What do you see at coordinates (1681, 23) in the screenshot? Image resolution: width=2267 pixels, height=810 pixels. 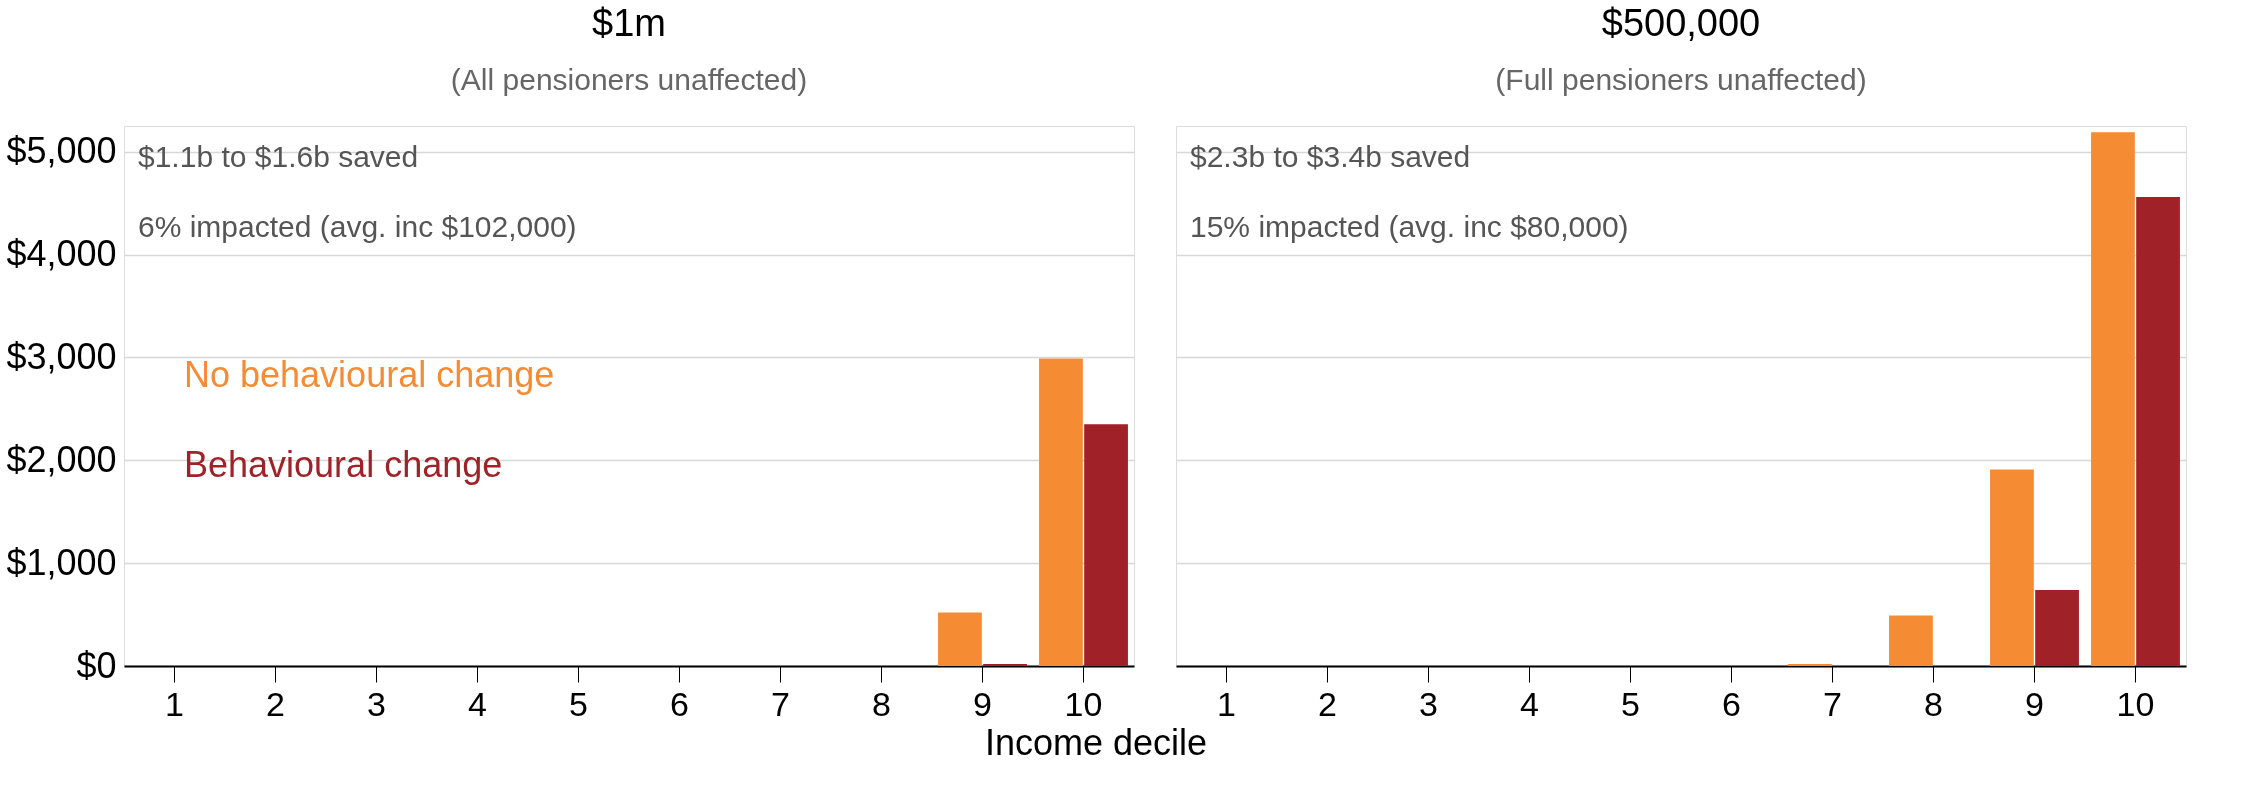 I see `chart-title: $500,000` at bounding box center [1681, 23].